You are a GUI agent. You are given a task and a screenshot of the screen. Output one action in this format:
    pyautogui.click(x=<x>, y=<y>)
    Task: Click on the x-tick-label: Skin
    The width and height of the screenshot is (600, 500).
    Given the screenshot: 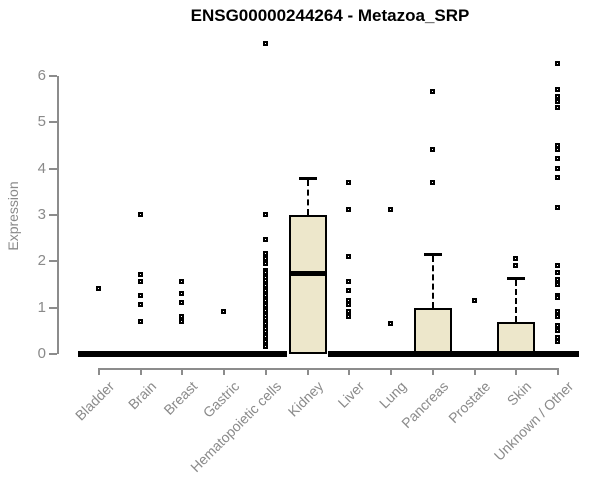 What is the action you would take?
    pyautogui.click(x=519, y=393)
    